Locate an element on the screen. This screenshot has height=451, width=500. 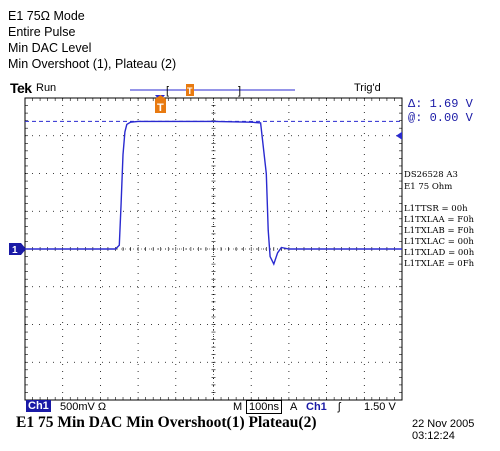
at-value: 0.00 V is located at coordinates (451, 118).